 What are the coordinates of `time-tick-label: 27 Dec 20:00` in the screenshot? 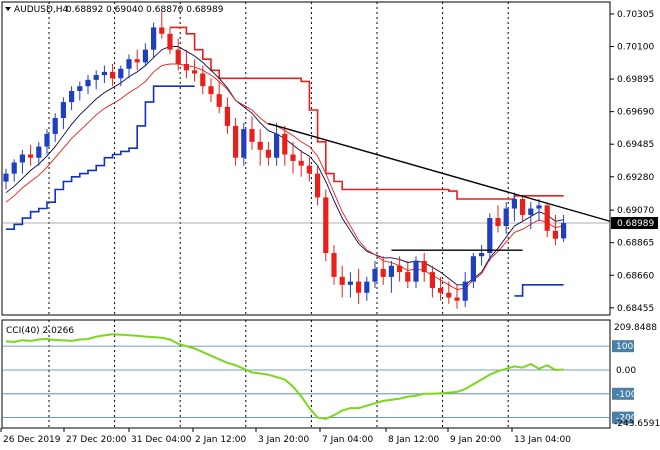 It's located at (96, 440).